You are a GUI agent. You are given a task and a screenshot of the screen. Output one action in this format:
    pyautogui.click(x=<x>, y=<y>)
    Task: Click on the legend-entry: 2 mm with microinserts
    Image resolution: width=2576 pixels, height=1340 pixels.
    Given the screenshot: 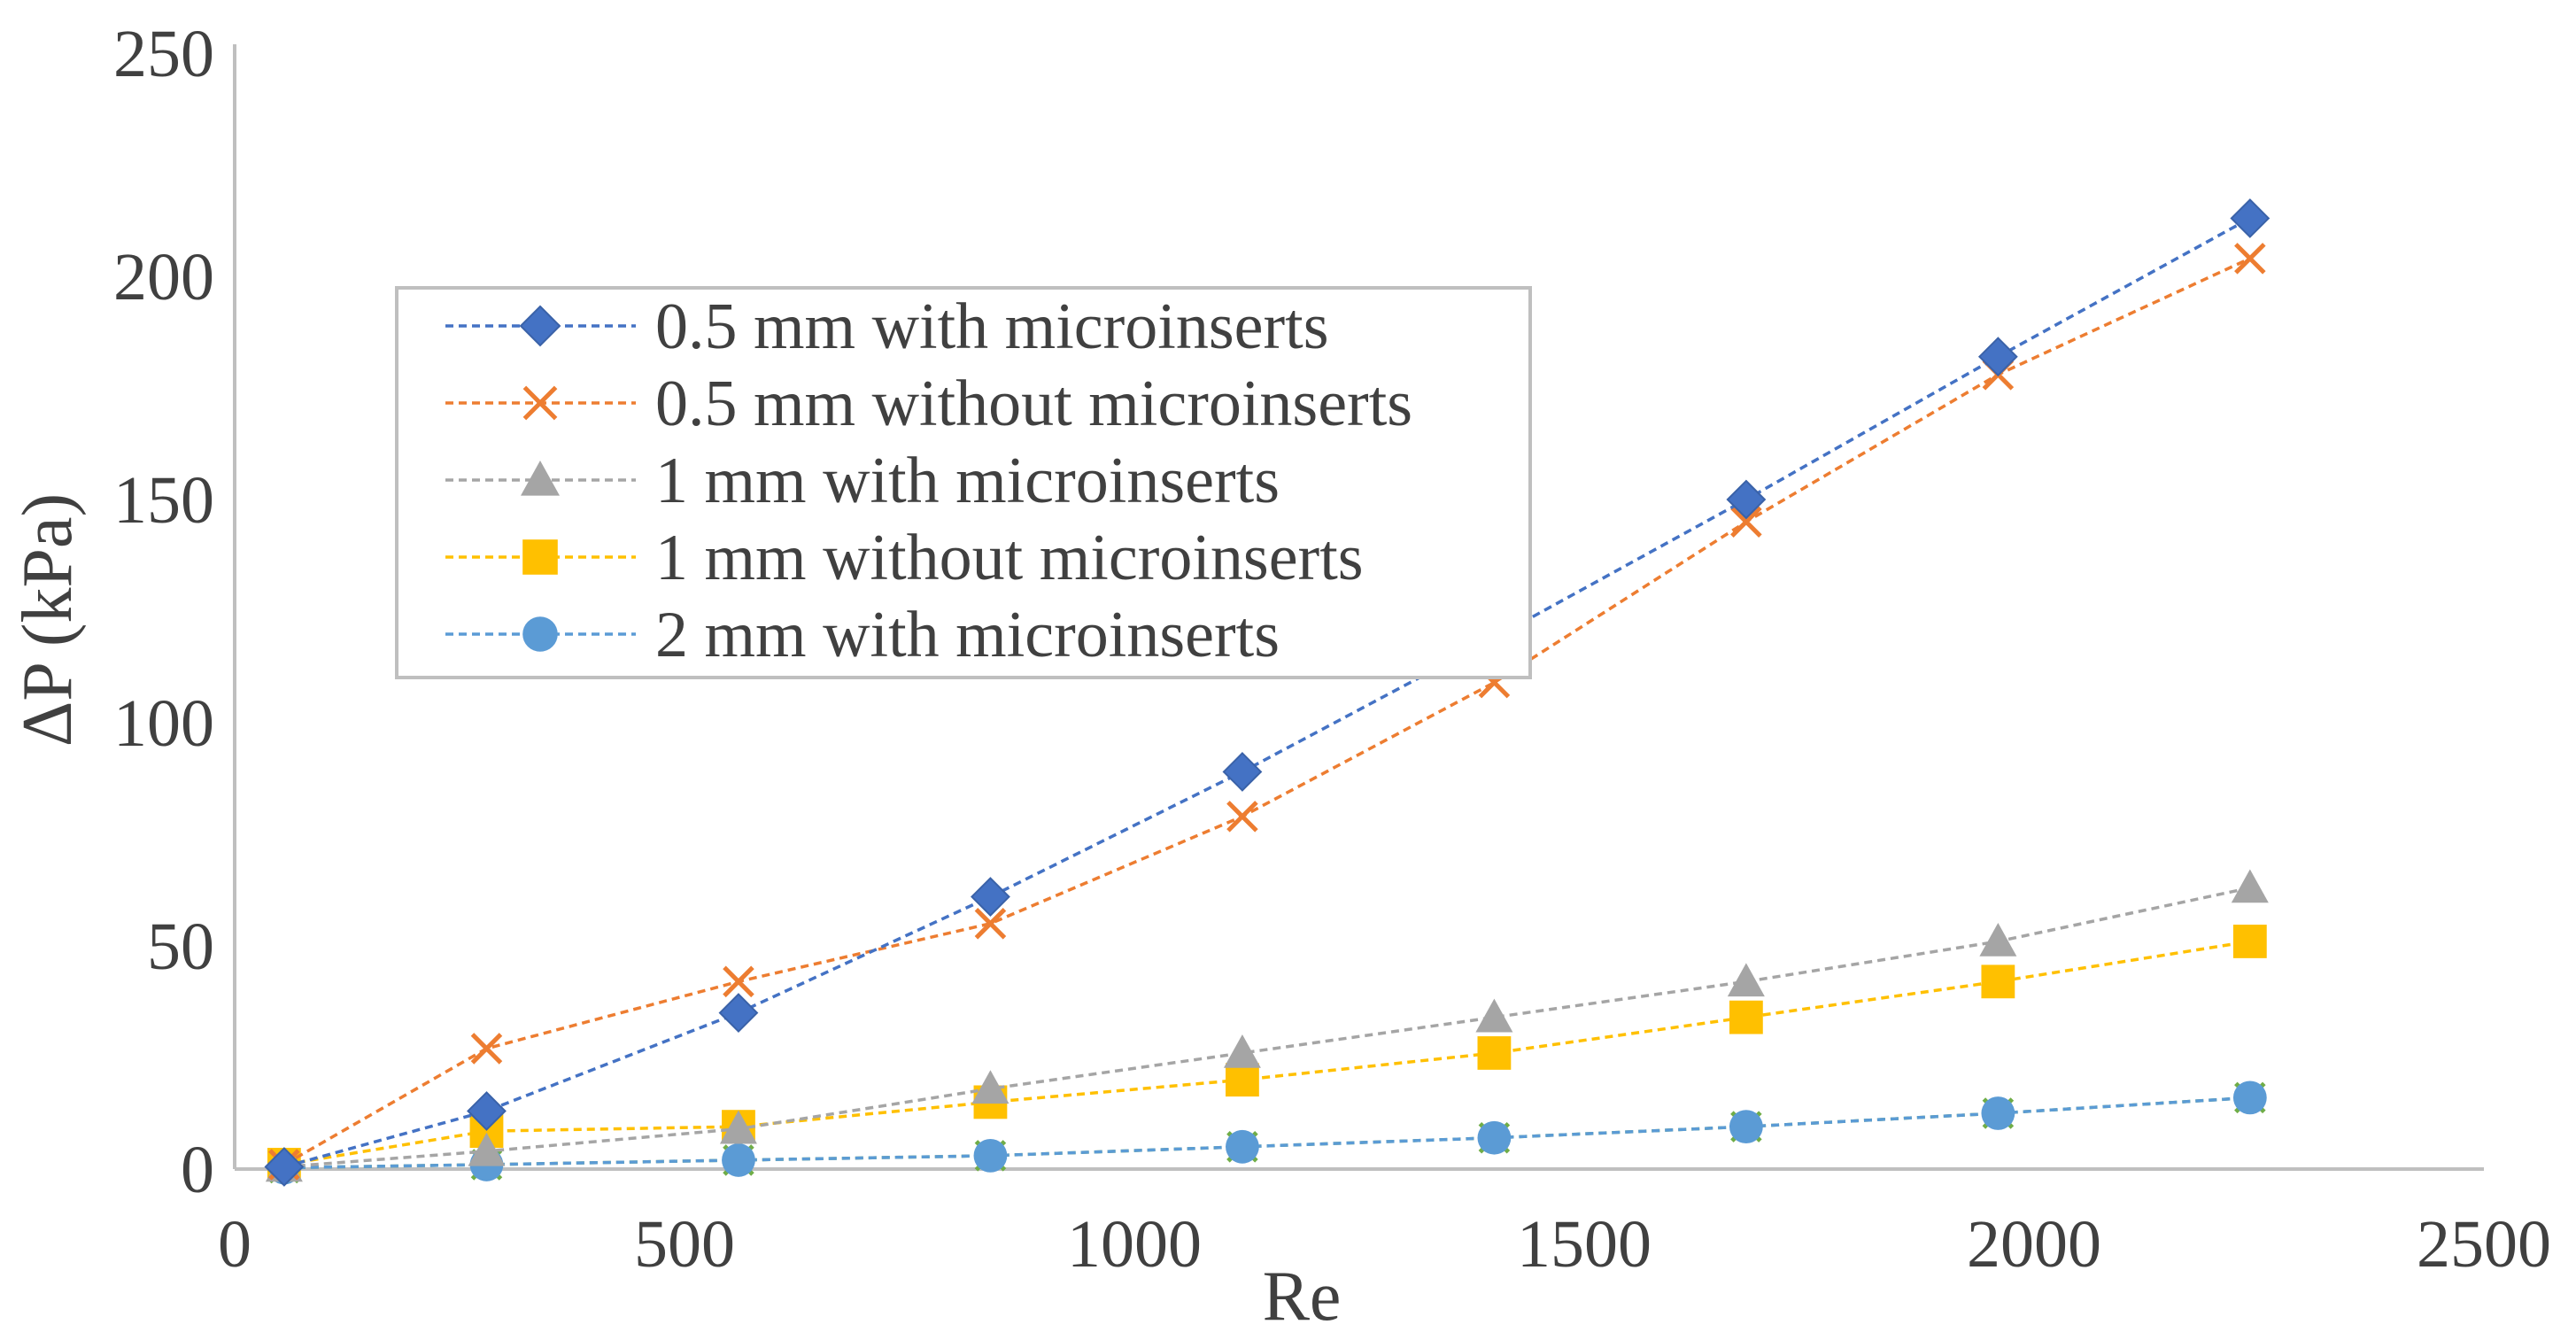 What is the action you would take?
    pyautogui.click(x=862, y=635)
    